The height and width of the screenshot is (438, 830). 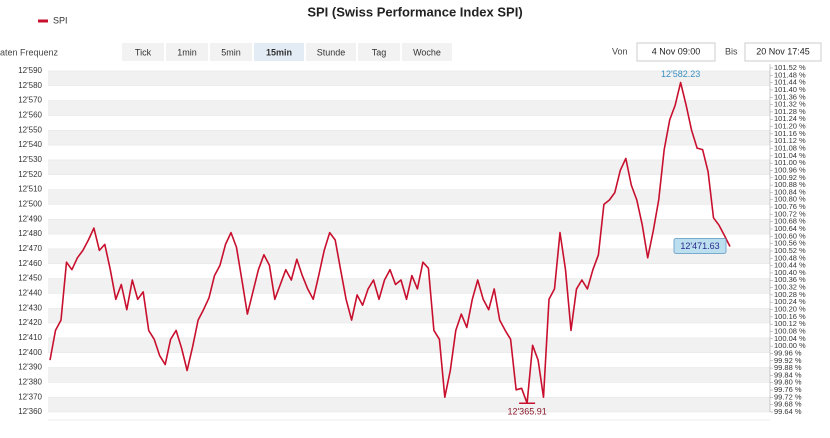 What do you see at coordinates (680, 74) in the screenshot?
I see `max-label: 12'582.23` at bounding box center [680, 74].